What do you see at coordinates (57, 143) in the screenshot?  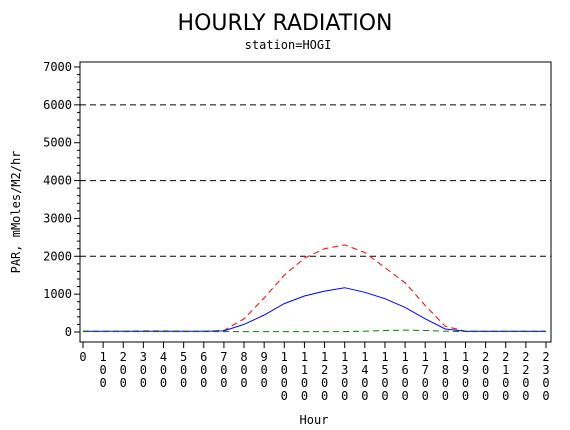 I see `y-tick-label: 5000` at bounding box center [57, 143].